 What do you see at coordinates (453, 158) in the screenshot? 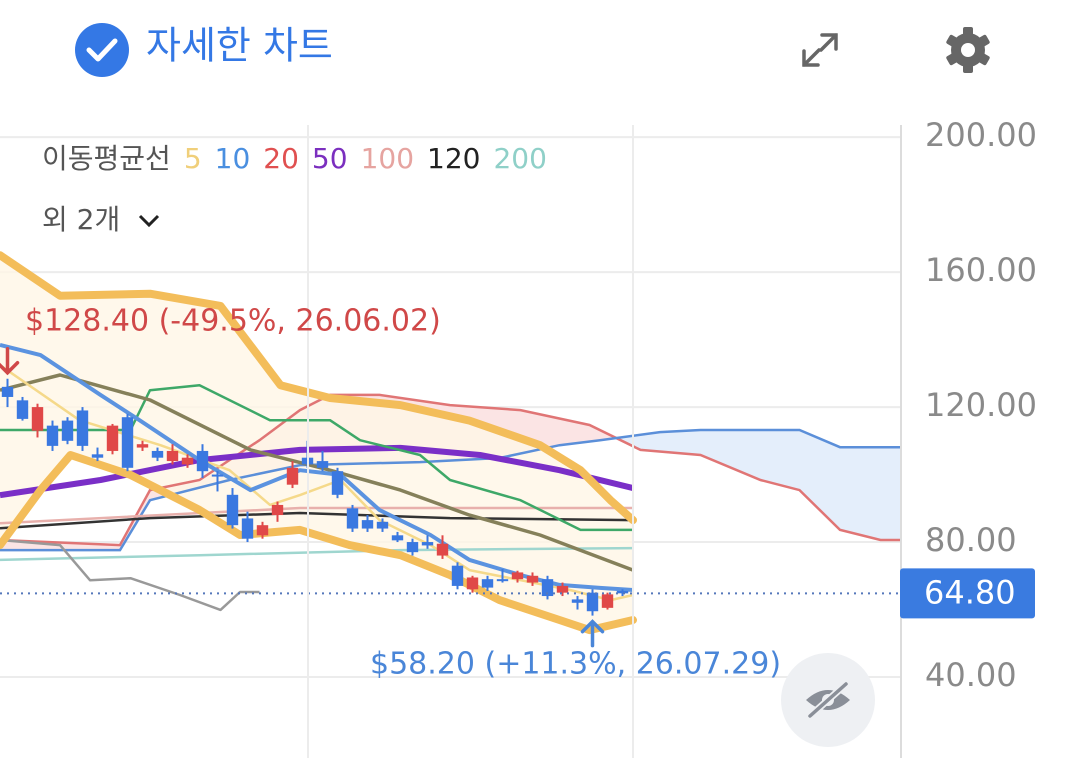
I see `legend-item: 120` at bounding box center [453, 158].